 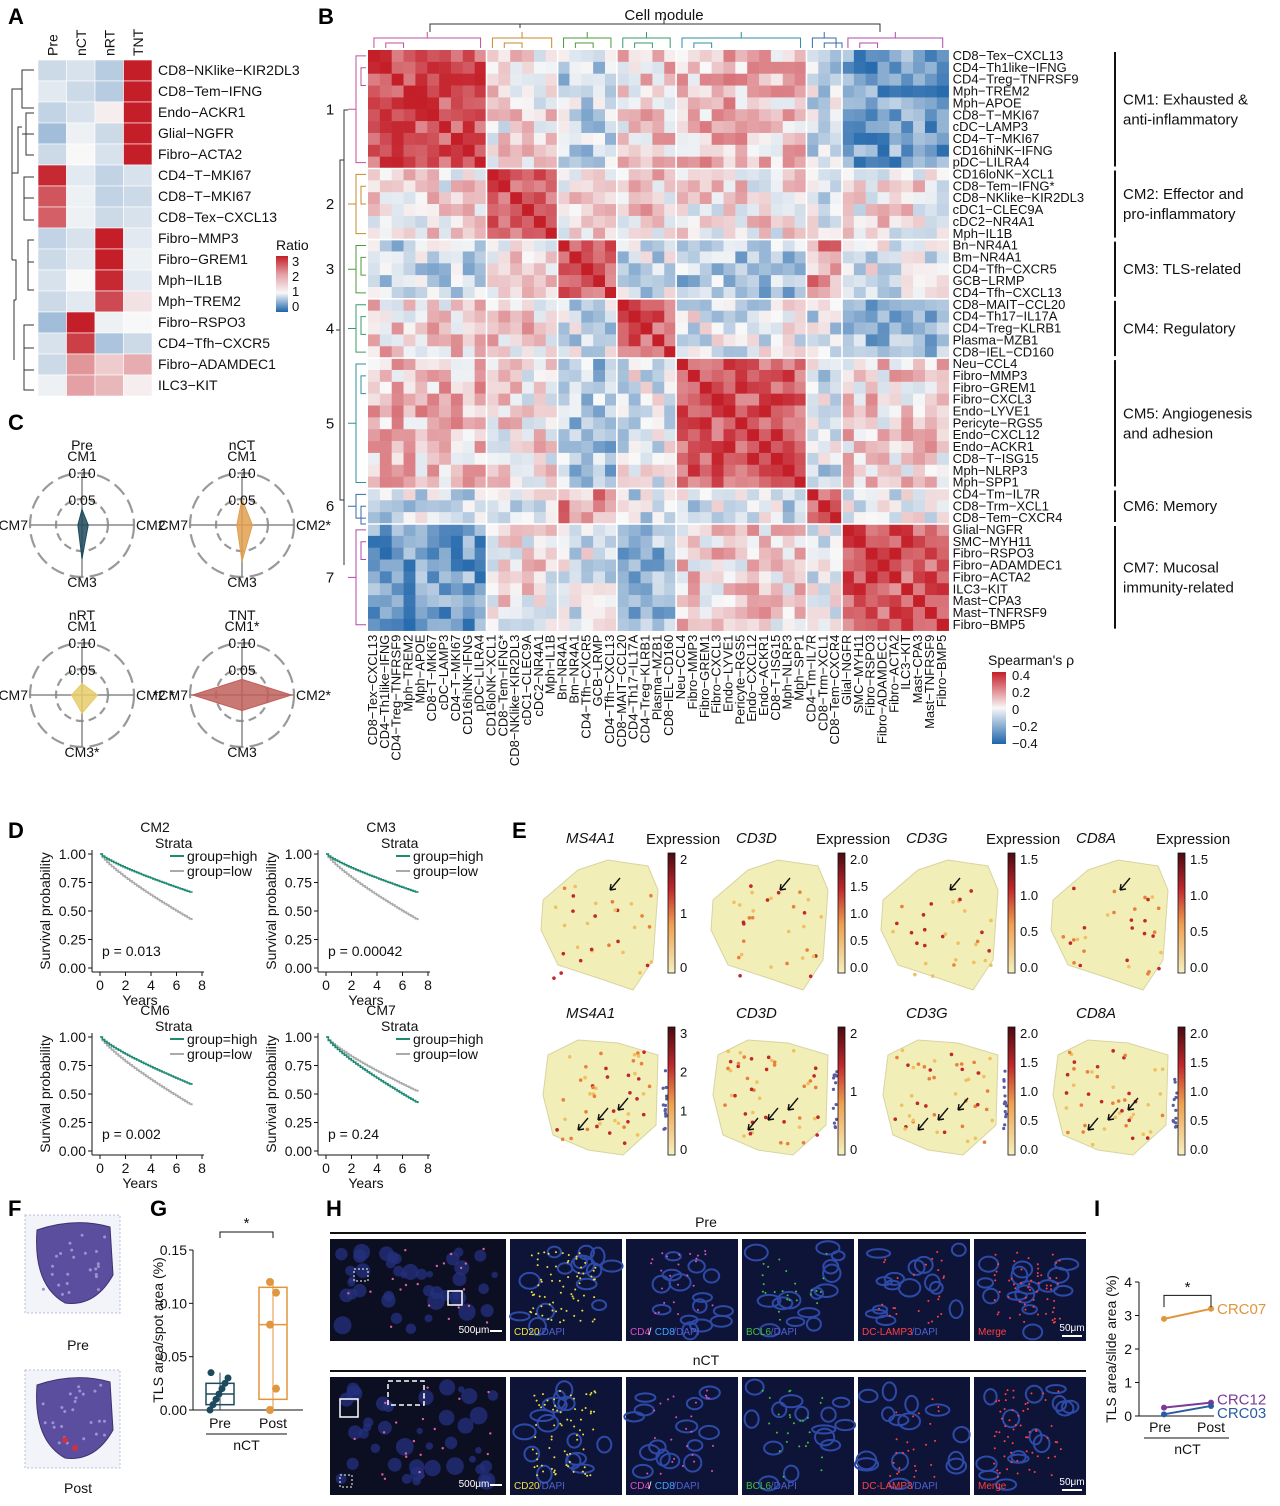 I want to click on module-dendrogram-left, so click(x=357, y=269).